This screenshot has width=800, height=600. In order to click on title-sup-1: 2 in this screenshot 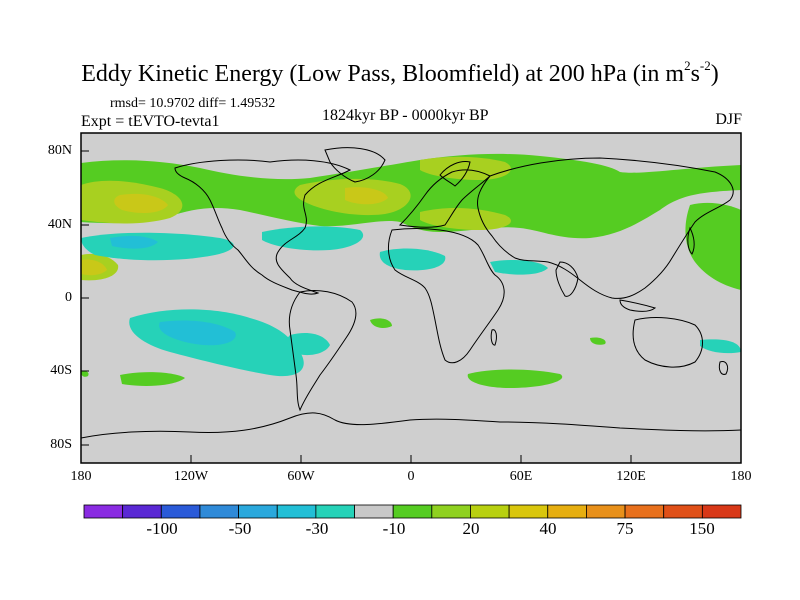, I will do `click(687, 65)`.